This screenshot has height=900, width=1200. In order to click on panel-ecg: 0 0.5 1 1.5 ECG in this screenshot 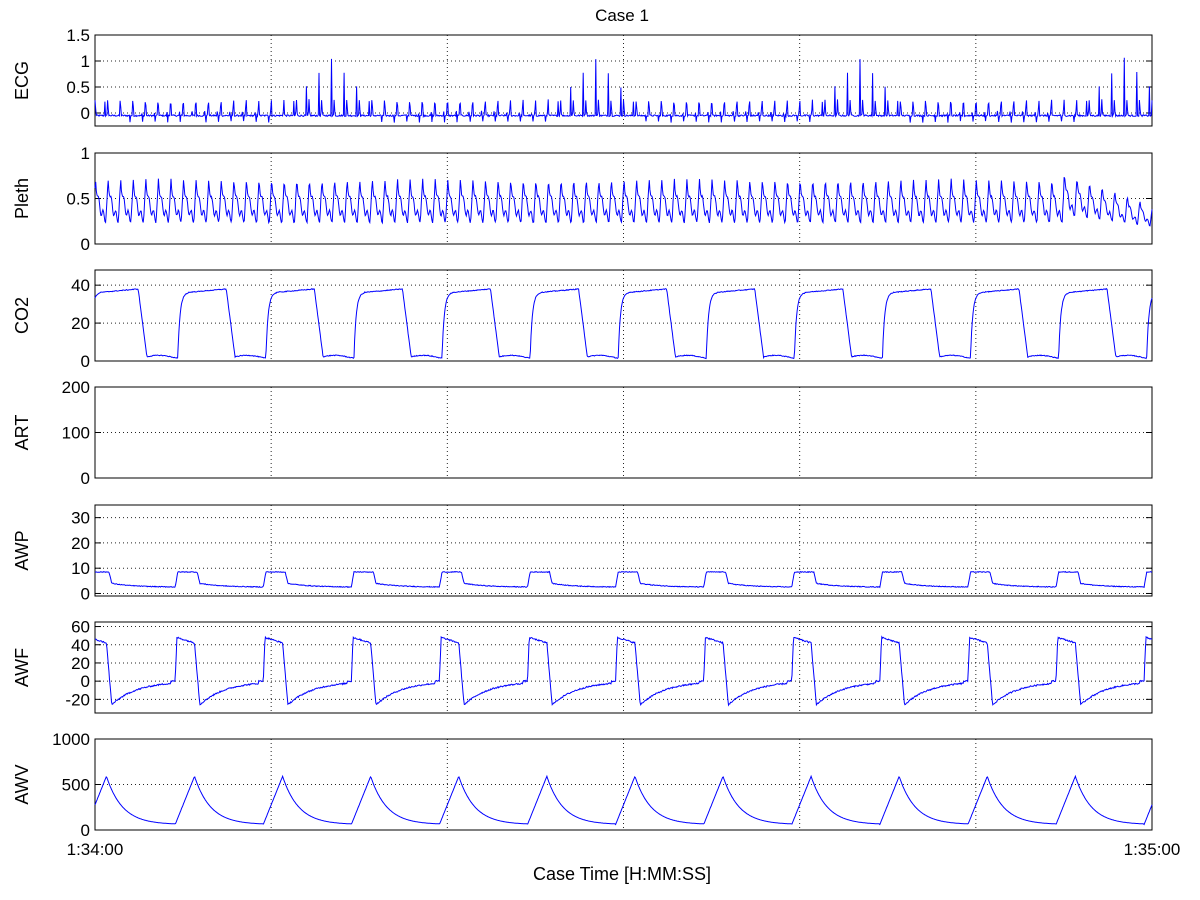, I will do `click(582, 76)`.